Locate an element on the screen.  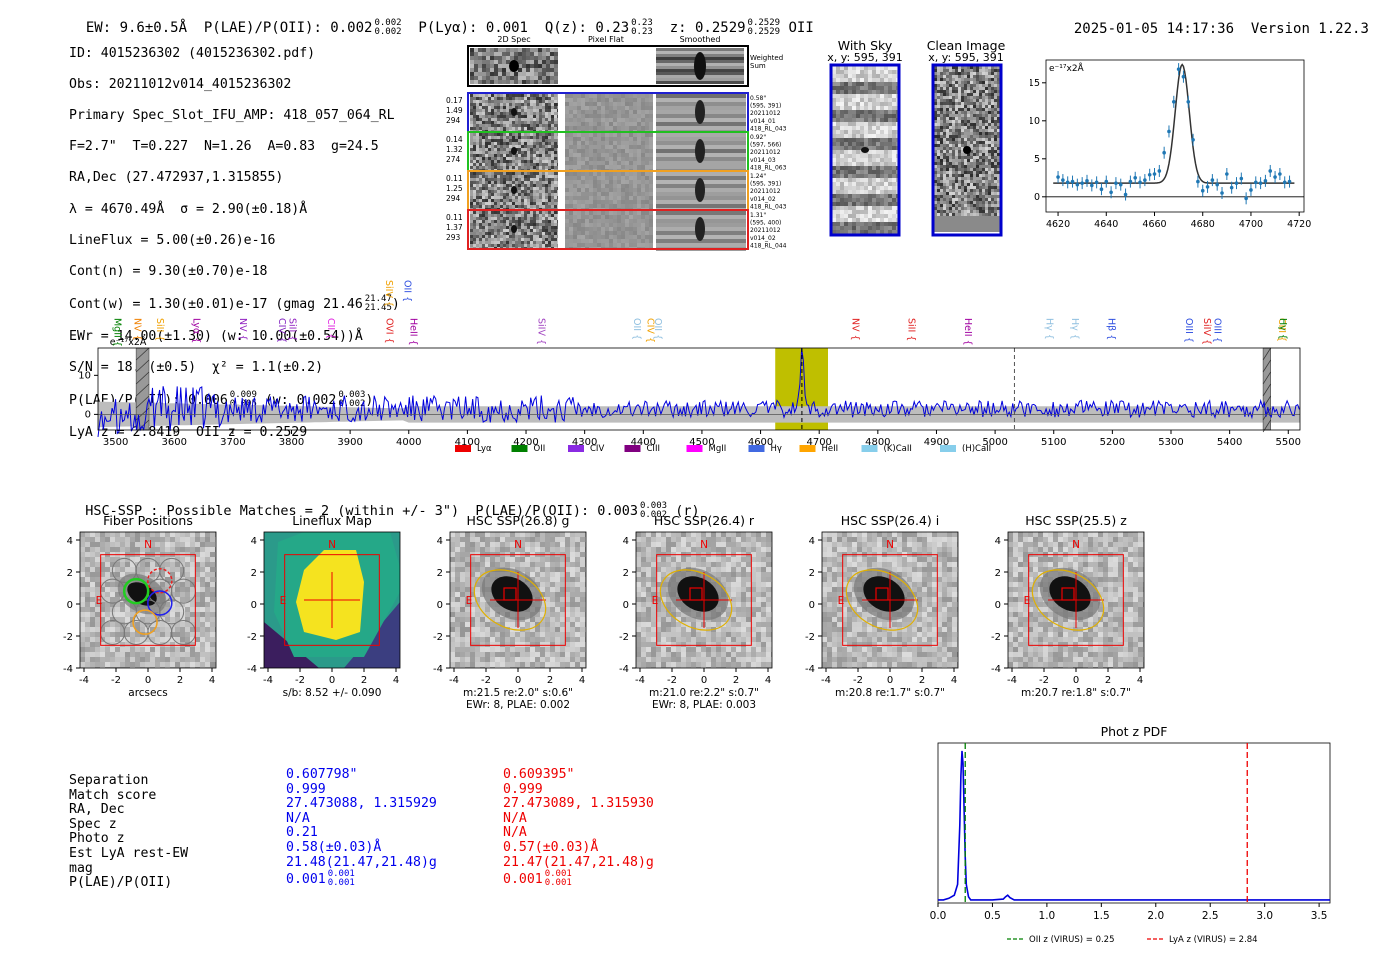
info-contw-lo: 21.45 is located at coordinates (378, 308).